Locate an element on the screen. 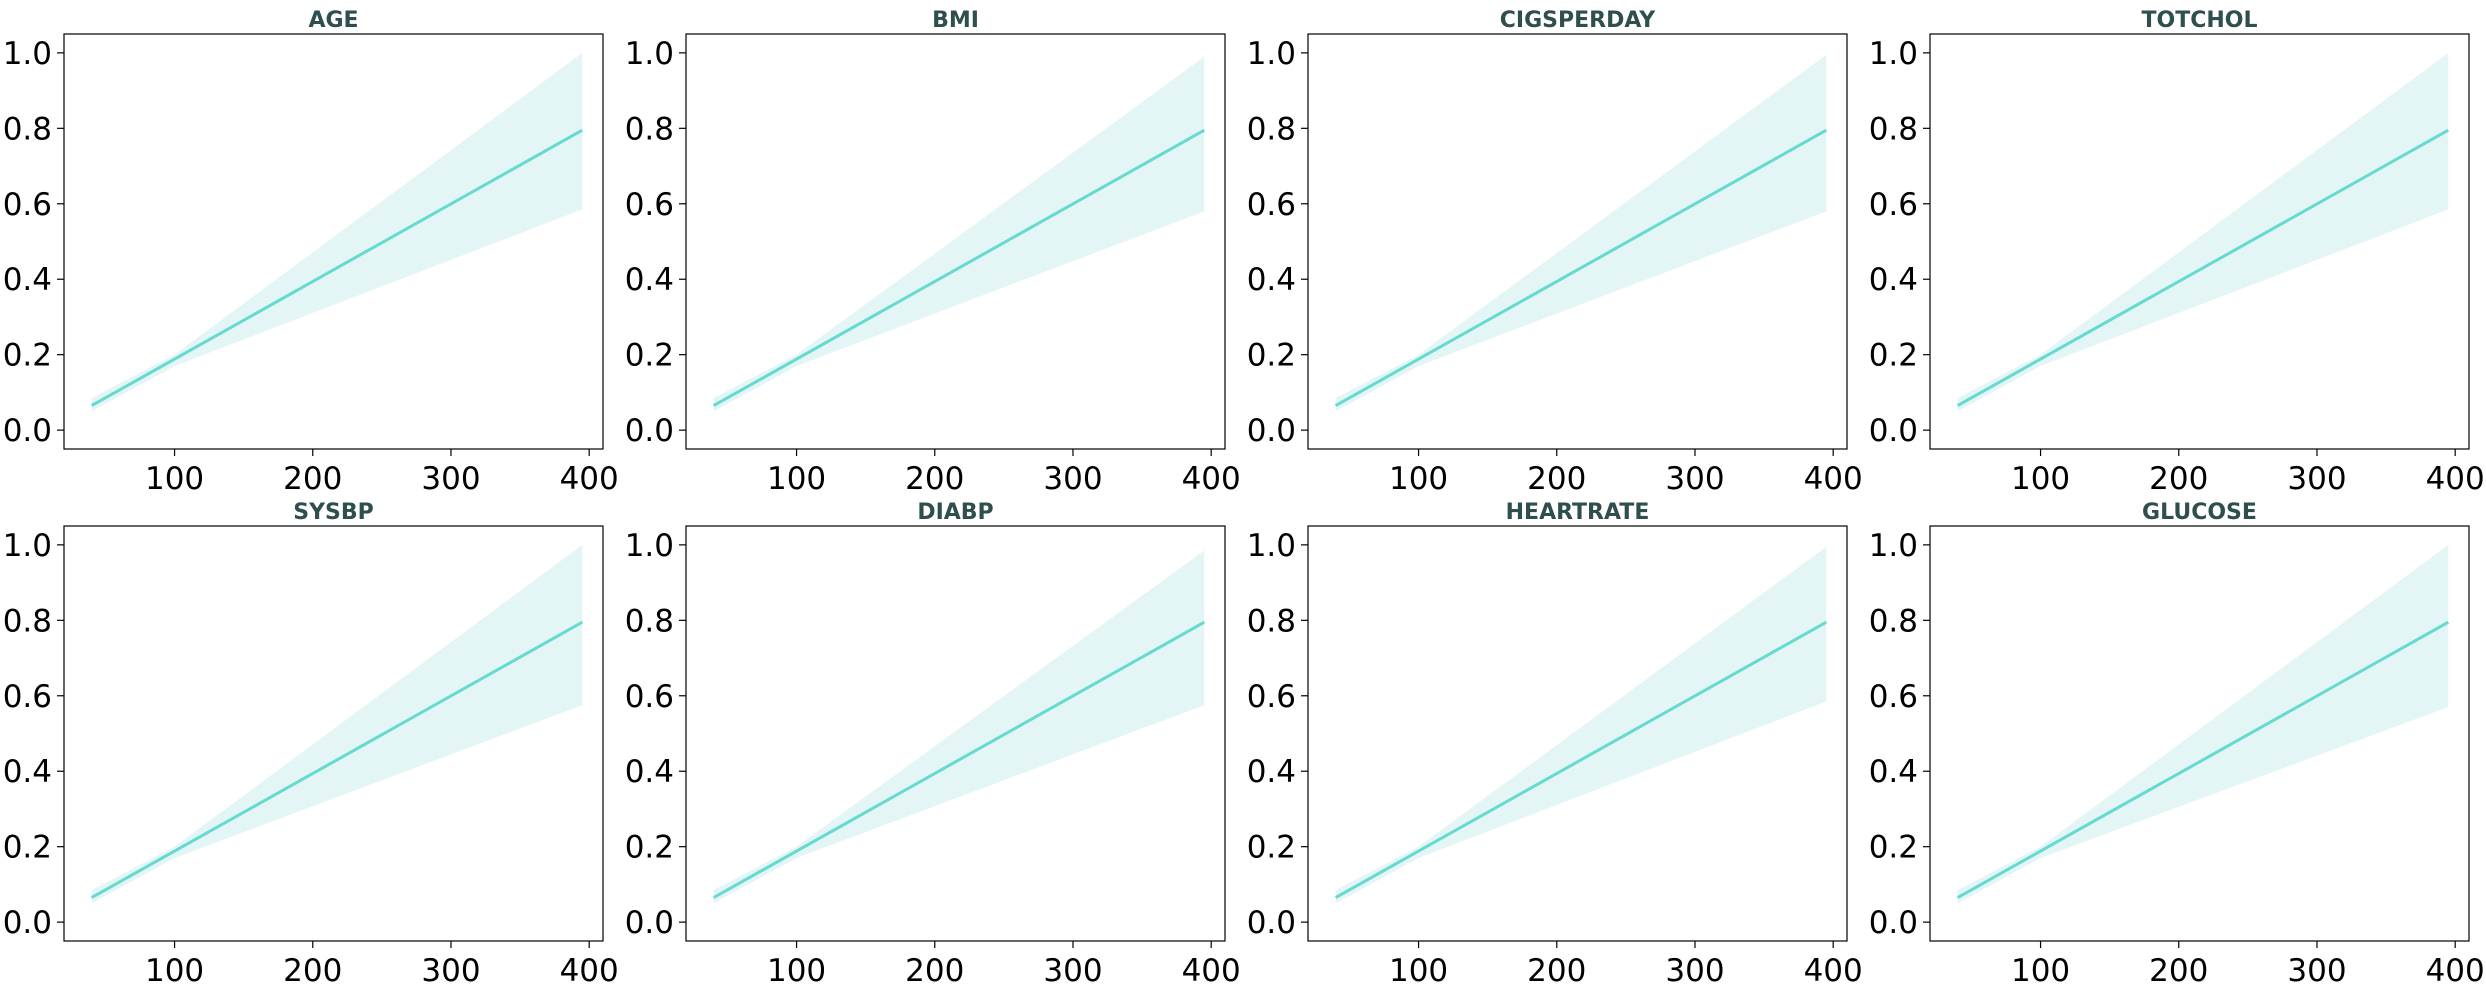 The height and width of the screenshot is (990, 2486). panel-title: TOTCHOL is located at coordinates (2200, 20).